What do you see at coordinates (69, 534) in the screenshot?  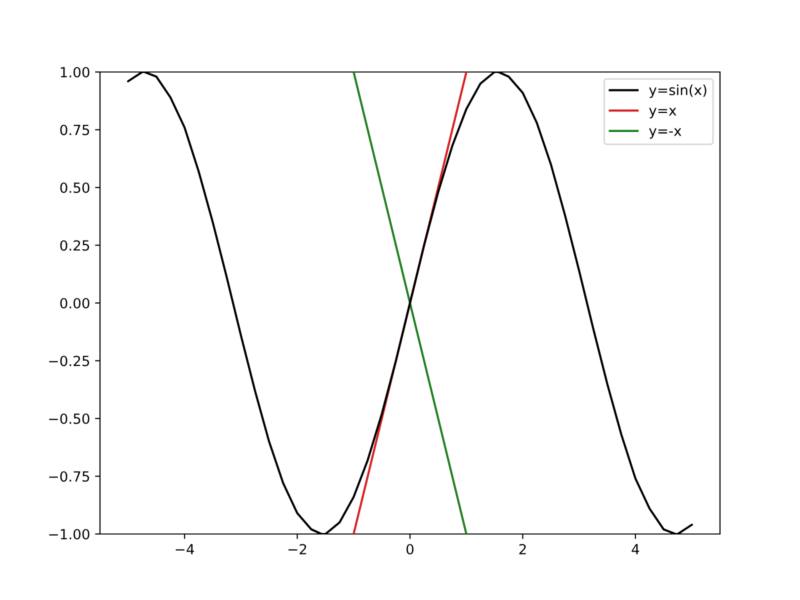 I see `y-tick-label: −1.00` at bounding box center [69, 534].